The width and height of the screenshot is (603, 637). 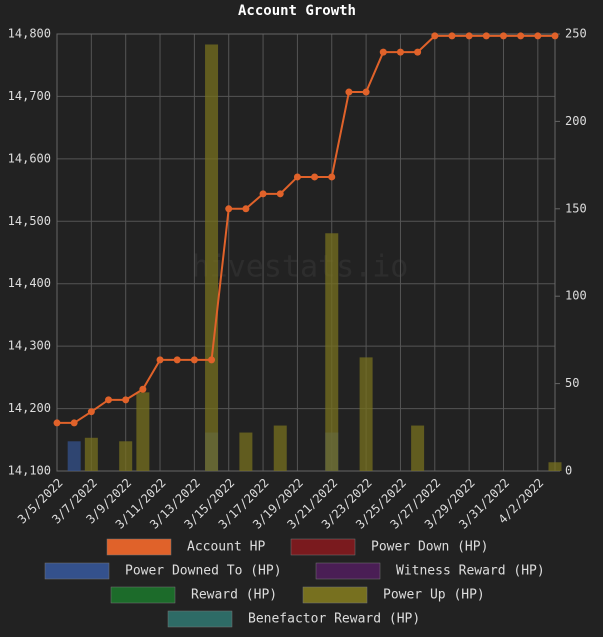 What do you see at coordinates (576, 34) in the screenshot?
I see `y2-tick-label: 250` at bounding box center [576, 34].